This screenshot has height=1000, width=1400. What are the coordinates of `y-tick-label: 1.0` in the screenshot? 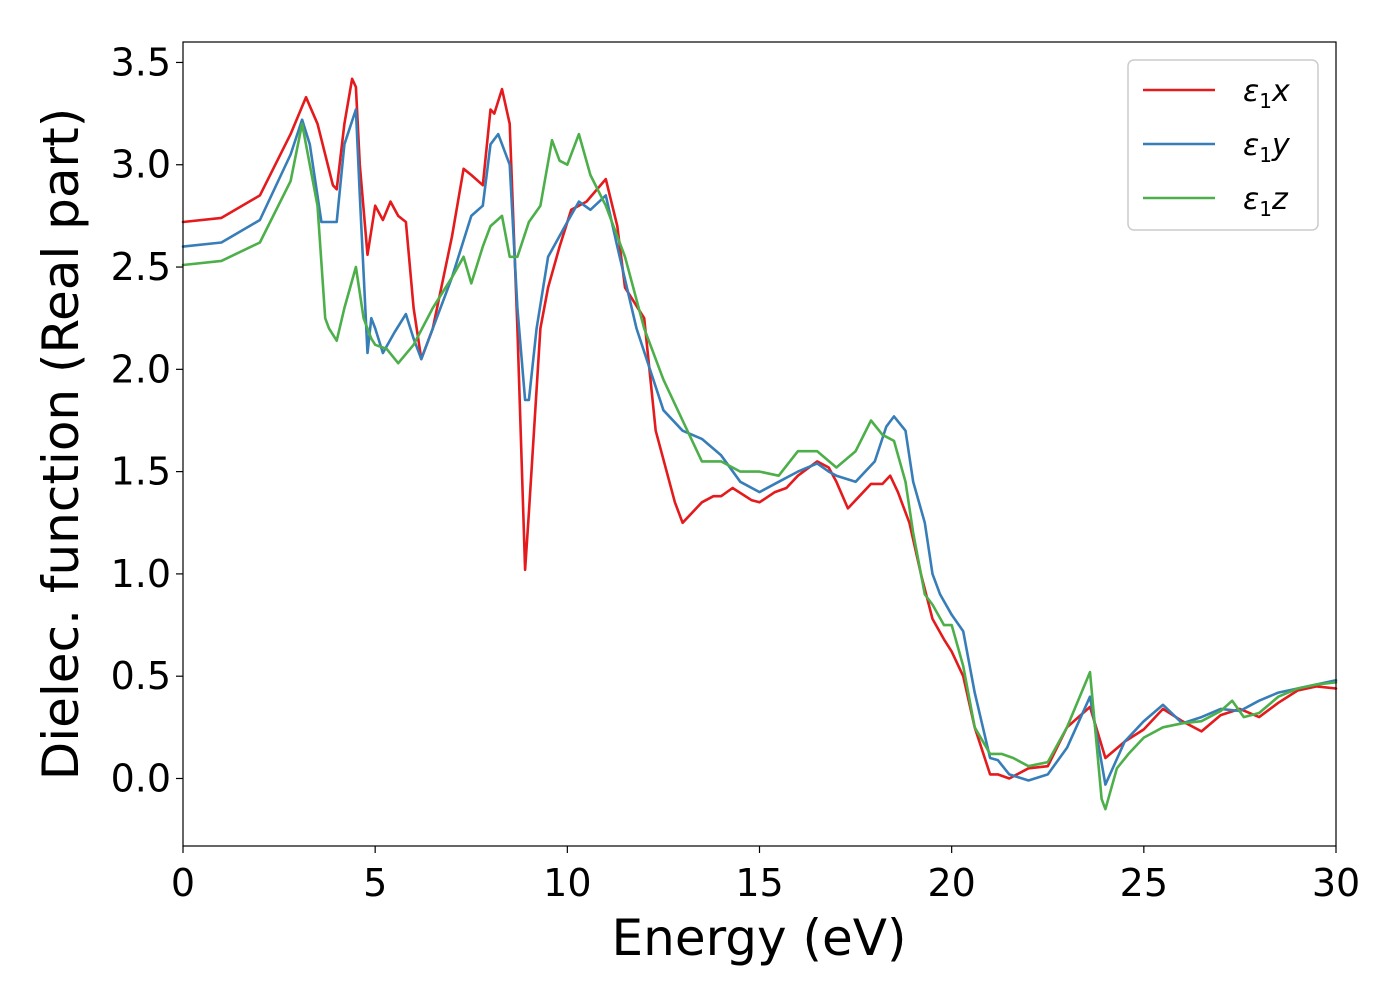 It's located at (141, 574).